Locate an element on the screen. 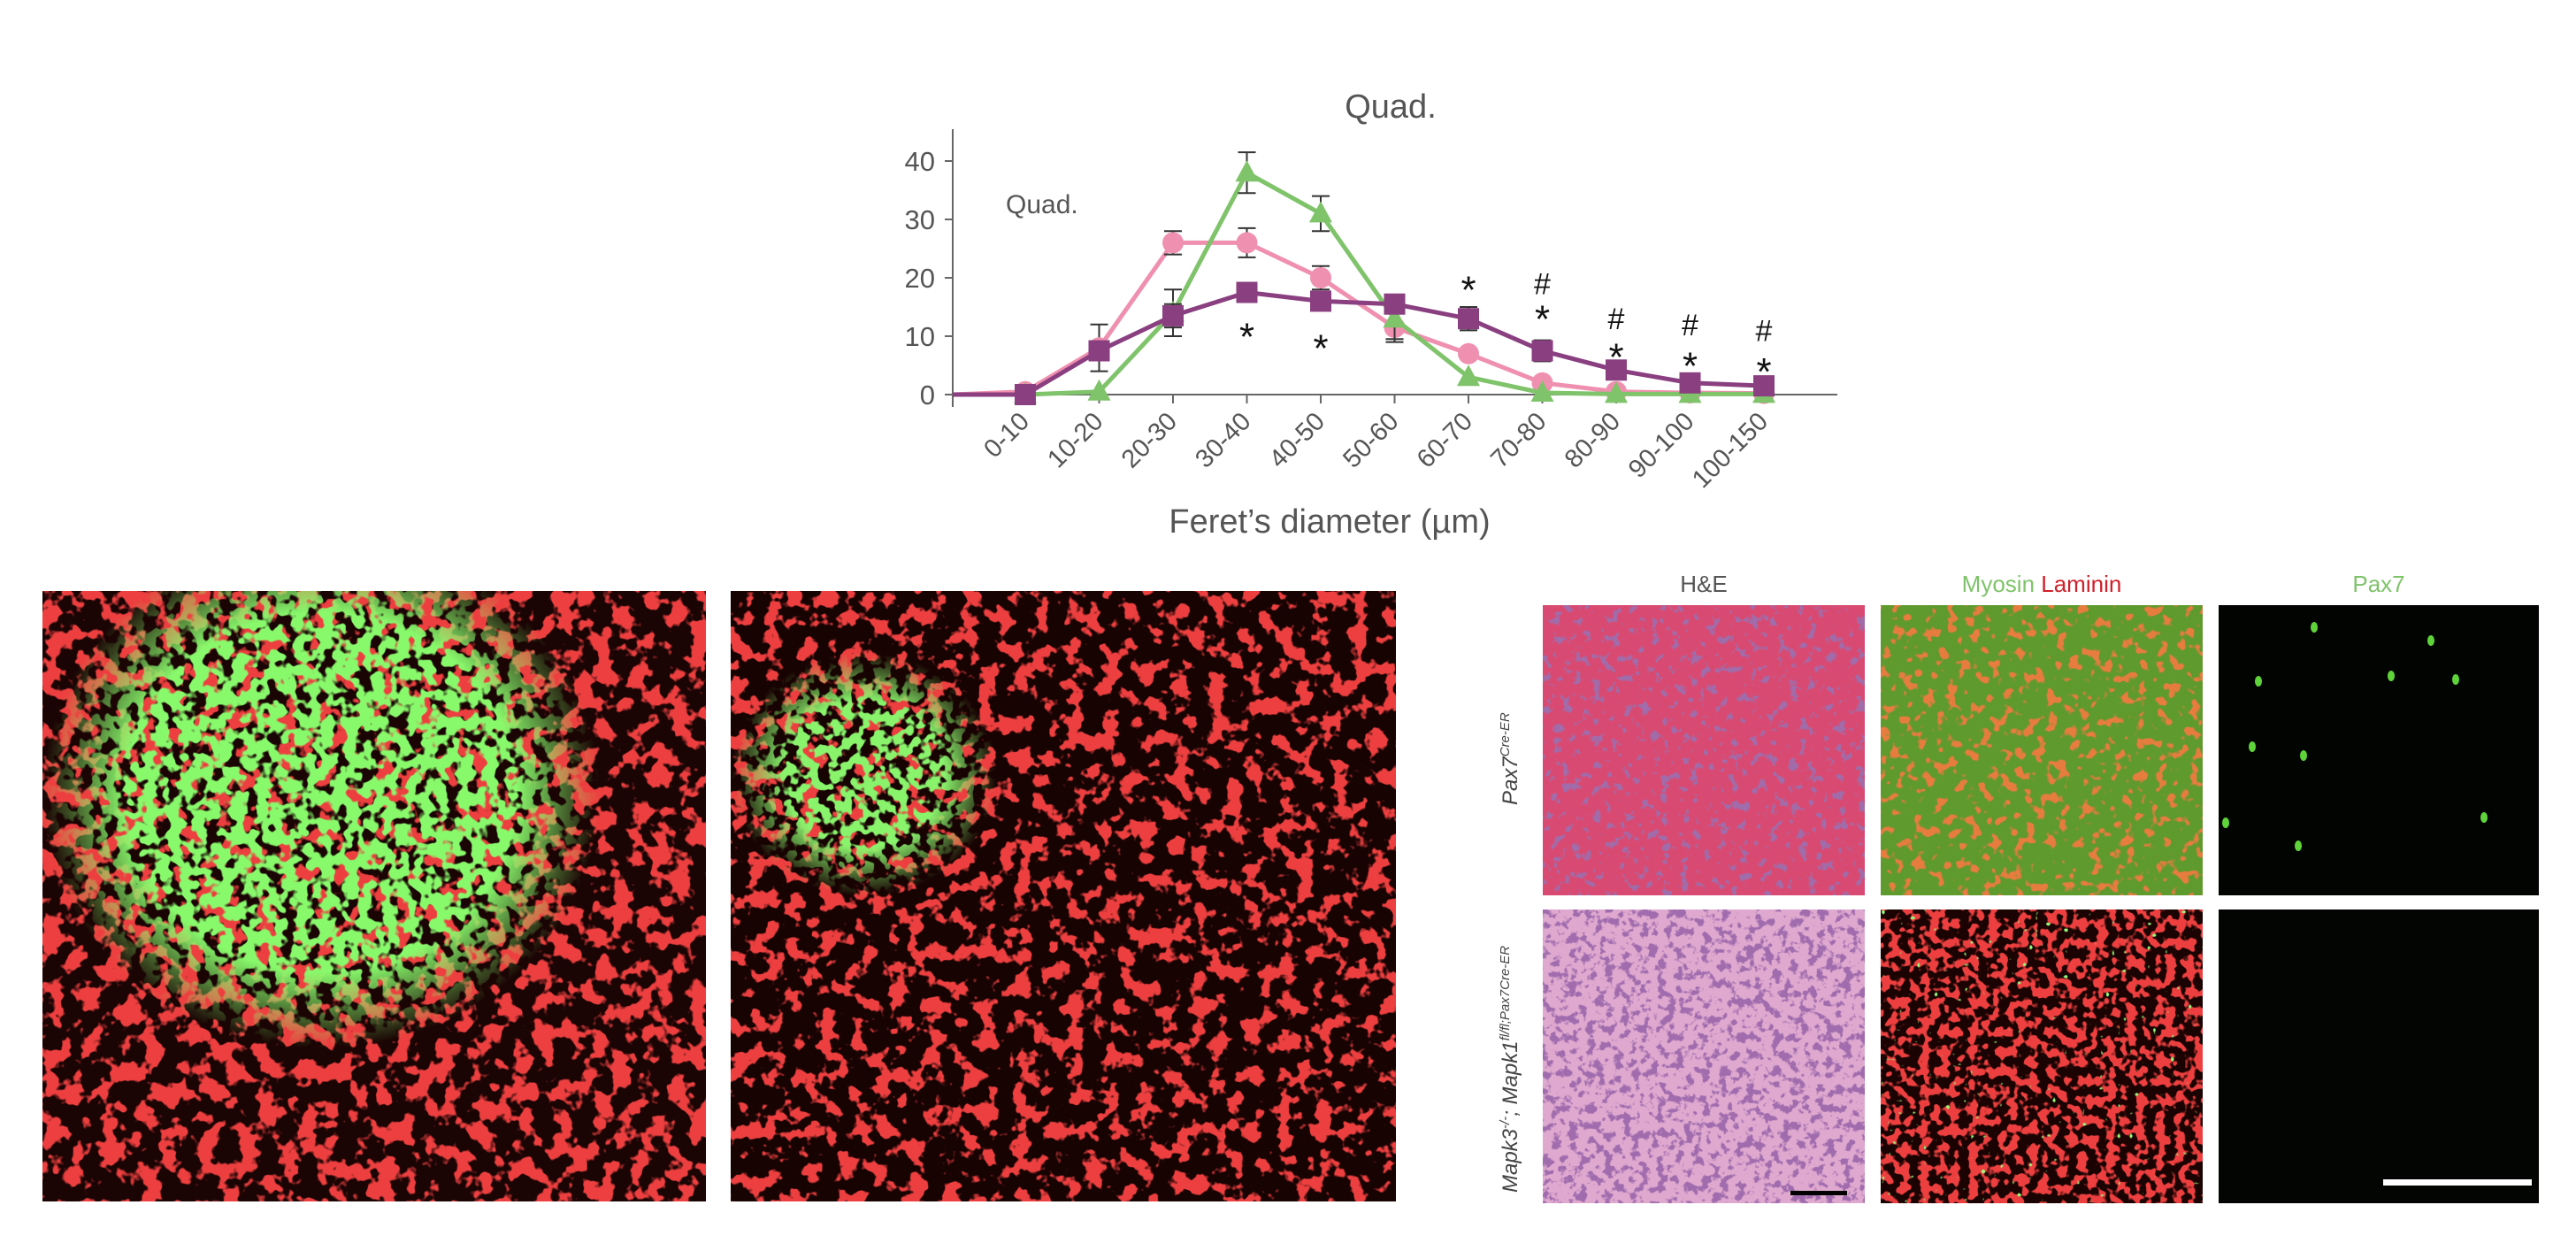  y-tick-label: 30 is located at coordinates (920, 219).